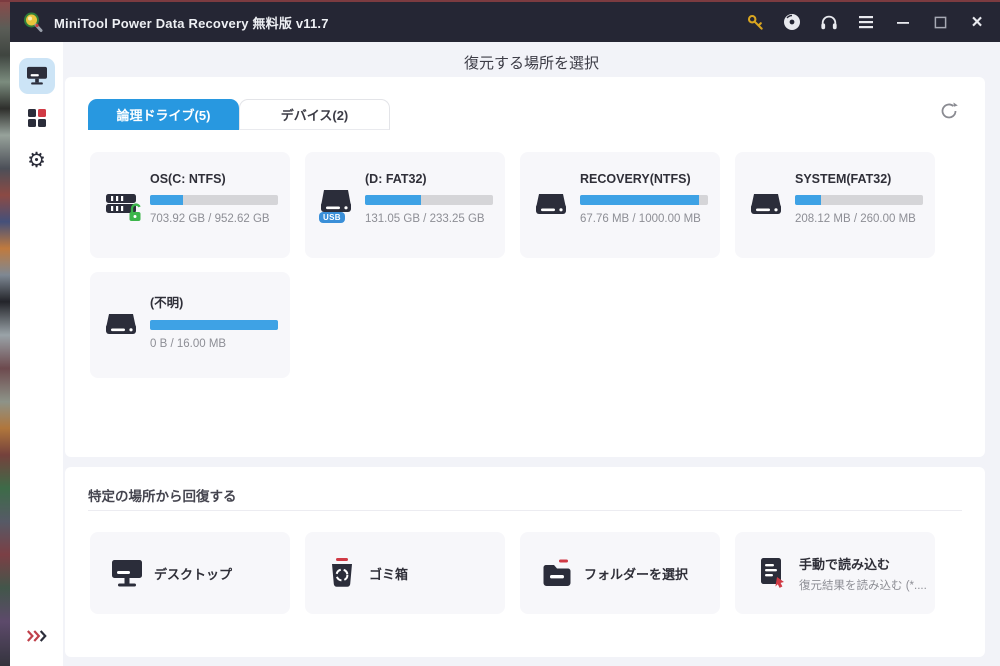  I want to click on sidebar: ⚙, so click(36, 354).